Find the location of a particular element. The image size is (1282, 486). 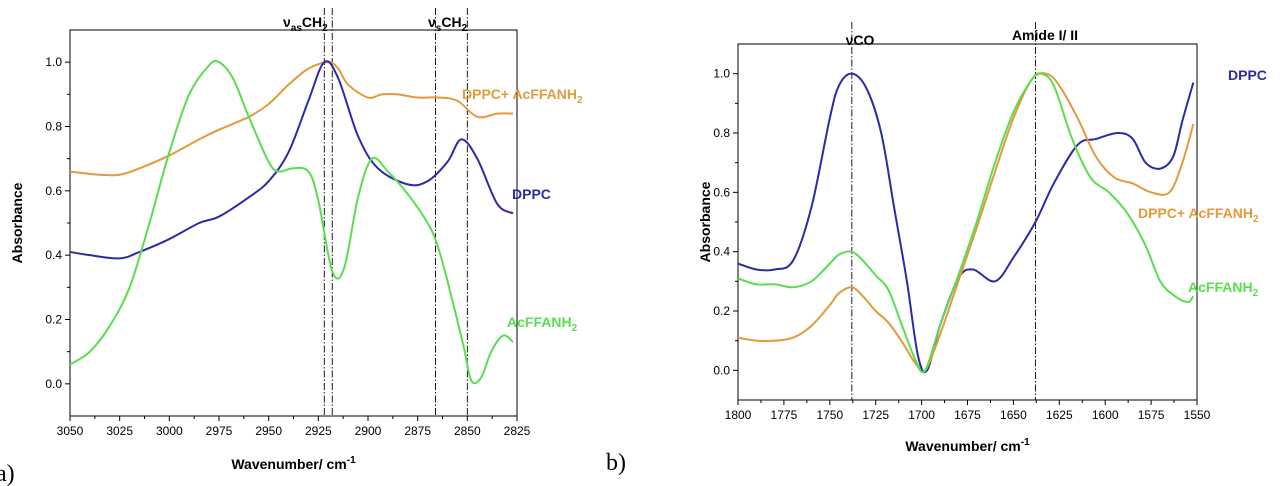

reference-label: Amide I/ II is located at coordinates (1045, 35).